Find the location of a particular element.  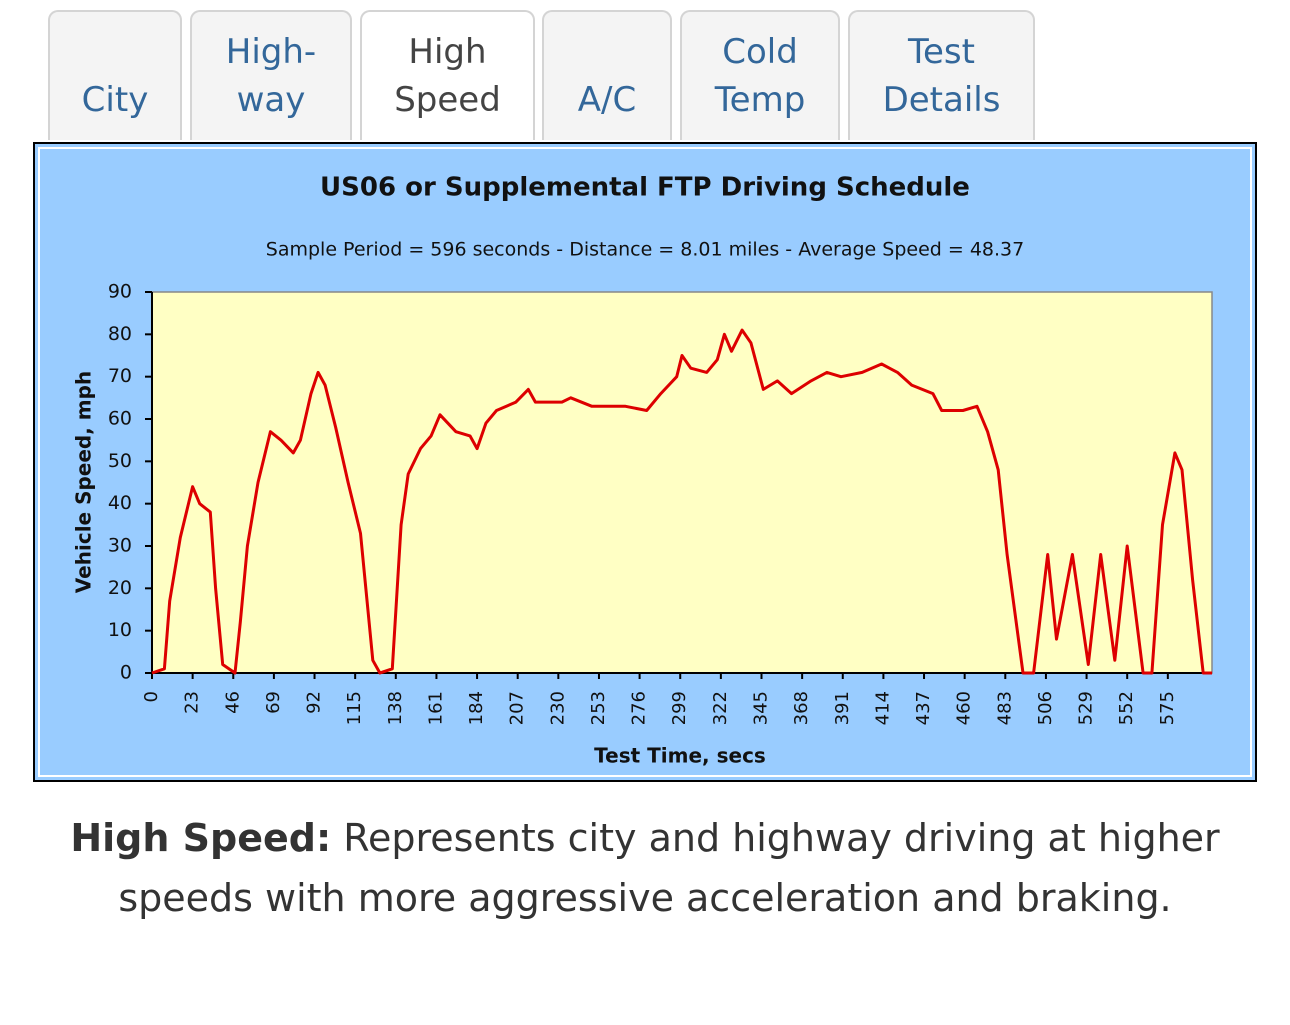

x-tick-label: 368 is located at coordinates (801, 708).